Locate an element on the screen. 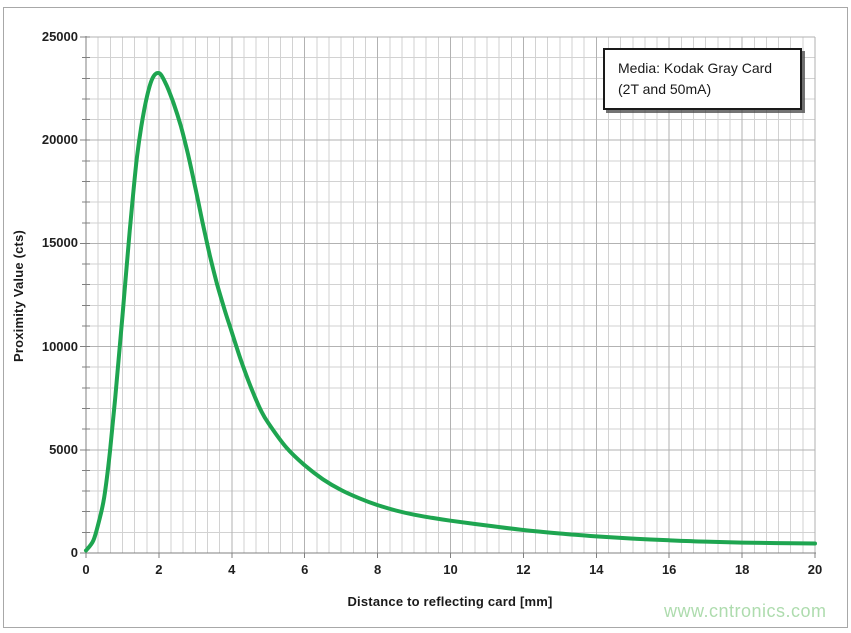  x-tick-label: 6 is located at coordinates (305, 569).